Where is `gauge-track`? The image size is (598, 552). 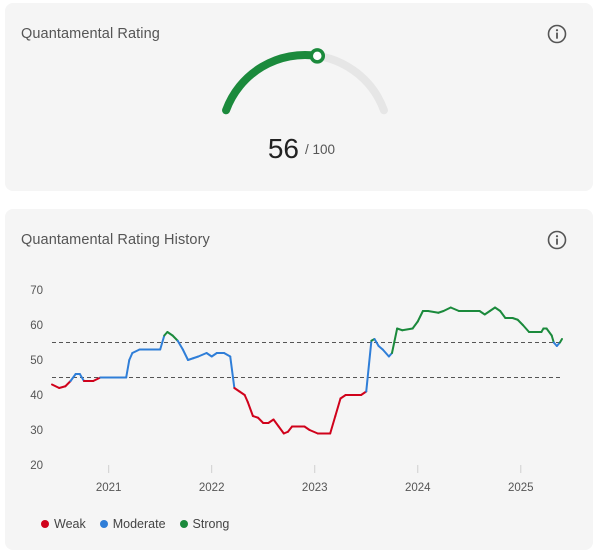 gauge-track is located at coordinates (305, 83).